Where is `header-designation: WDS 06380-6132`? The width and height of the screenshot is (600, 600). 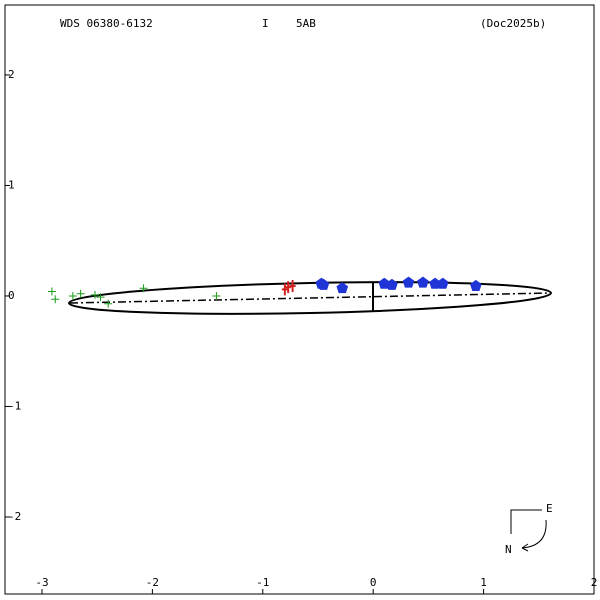 header-designation: WDS 06380-6132 is located at coordinates (106, 23).